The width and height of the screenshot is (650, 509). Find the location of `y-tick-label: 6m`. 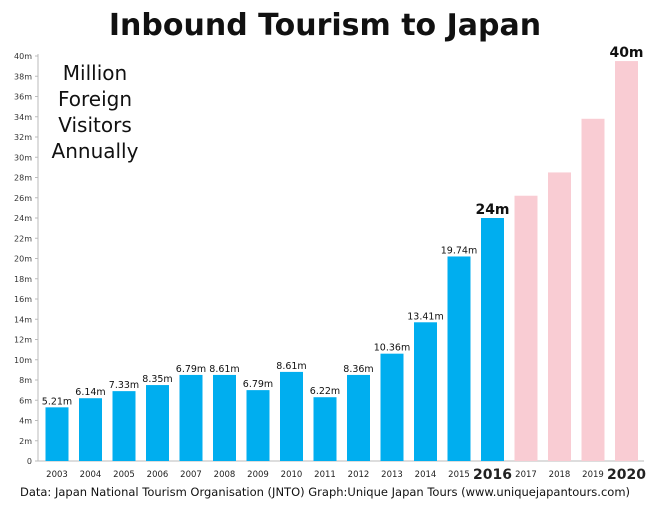

y-tick-label: 6m is located at coordinates (25, 400).